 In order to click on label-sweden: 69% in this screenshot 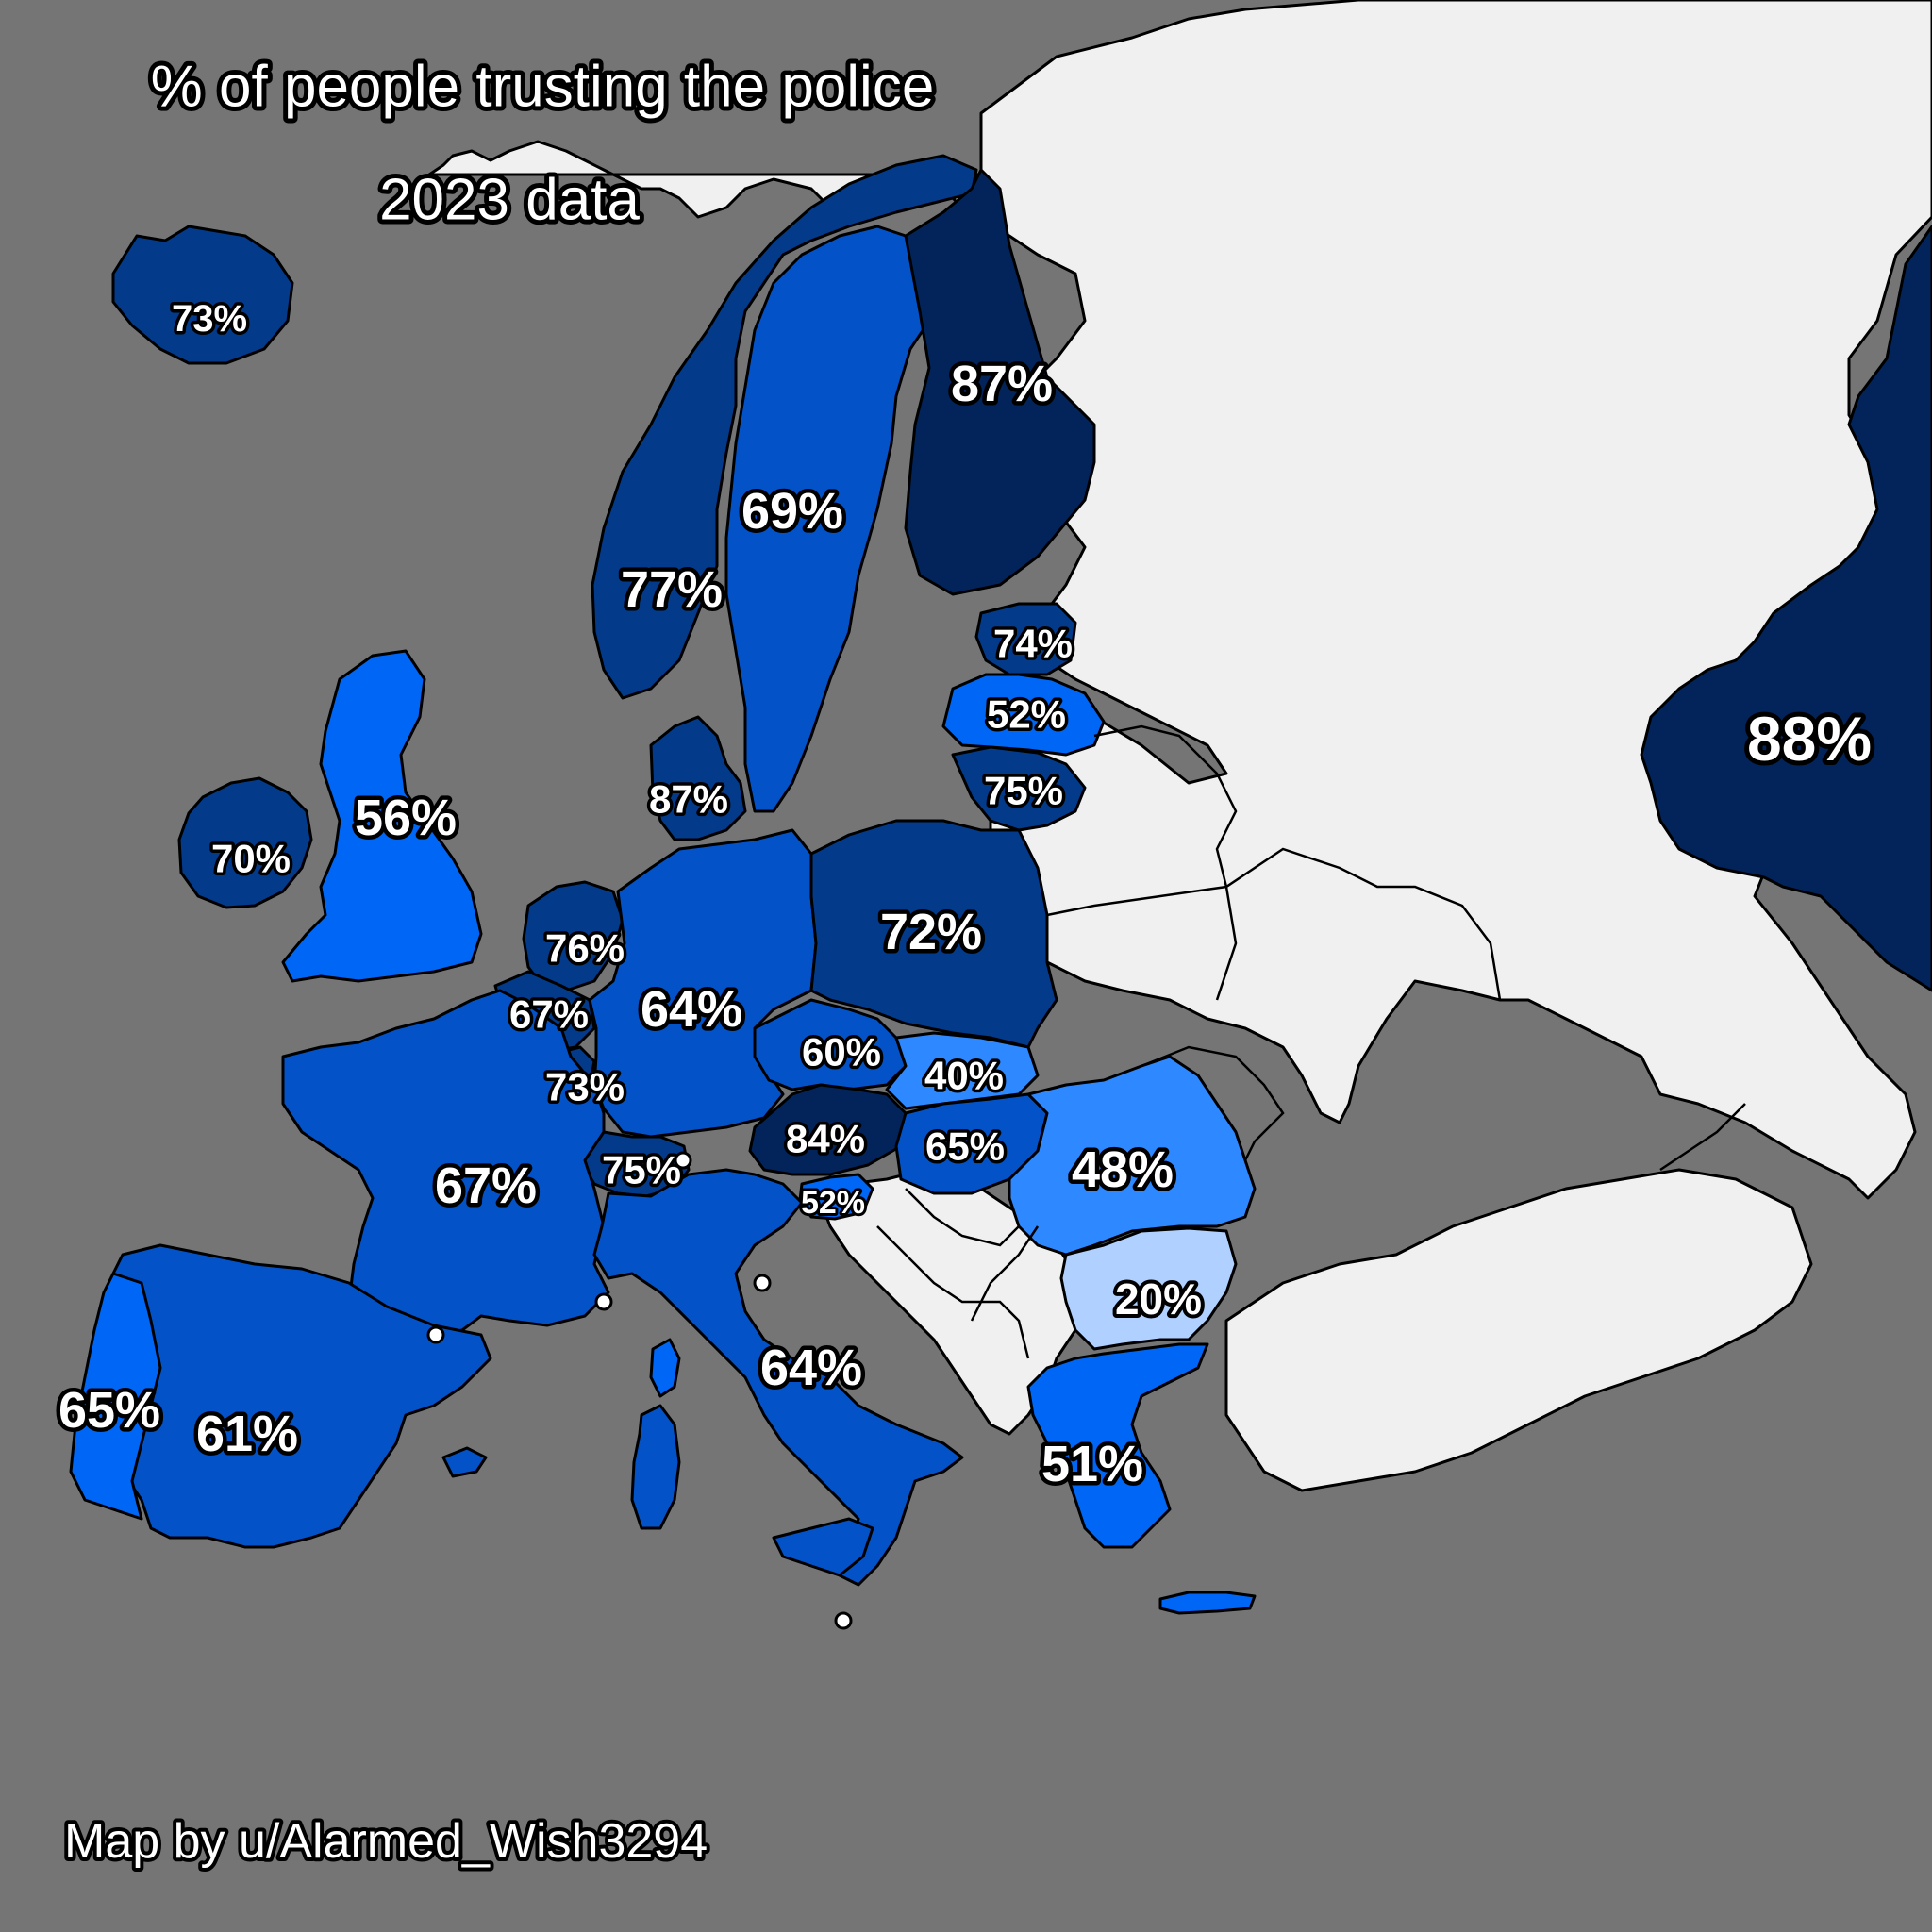, I will do `click(792, 512)`.